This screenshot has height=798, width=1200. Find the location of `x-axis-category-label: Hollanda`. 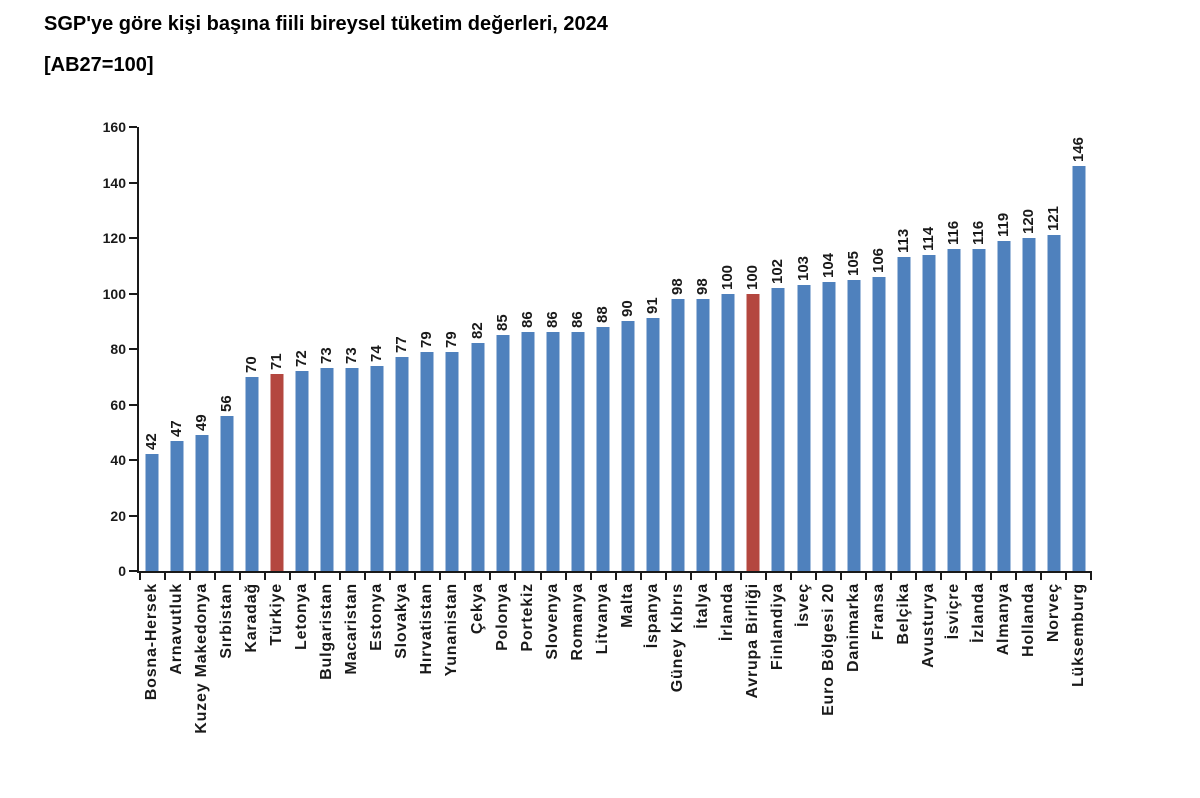

x-axis-category-label: Hollanda is located at coordinates (1029, 620).